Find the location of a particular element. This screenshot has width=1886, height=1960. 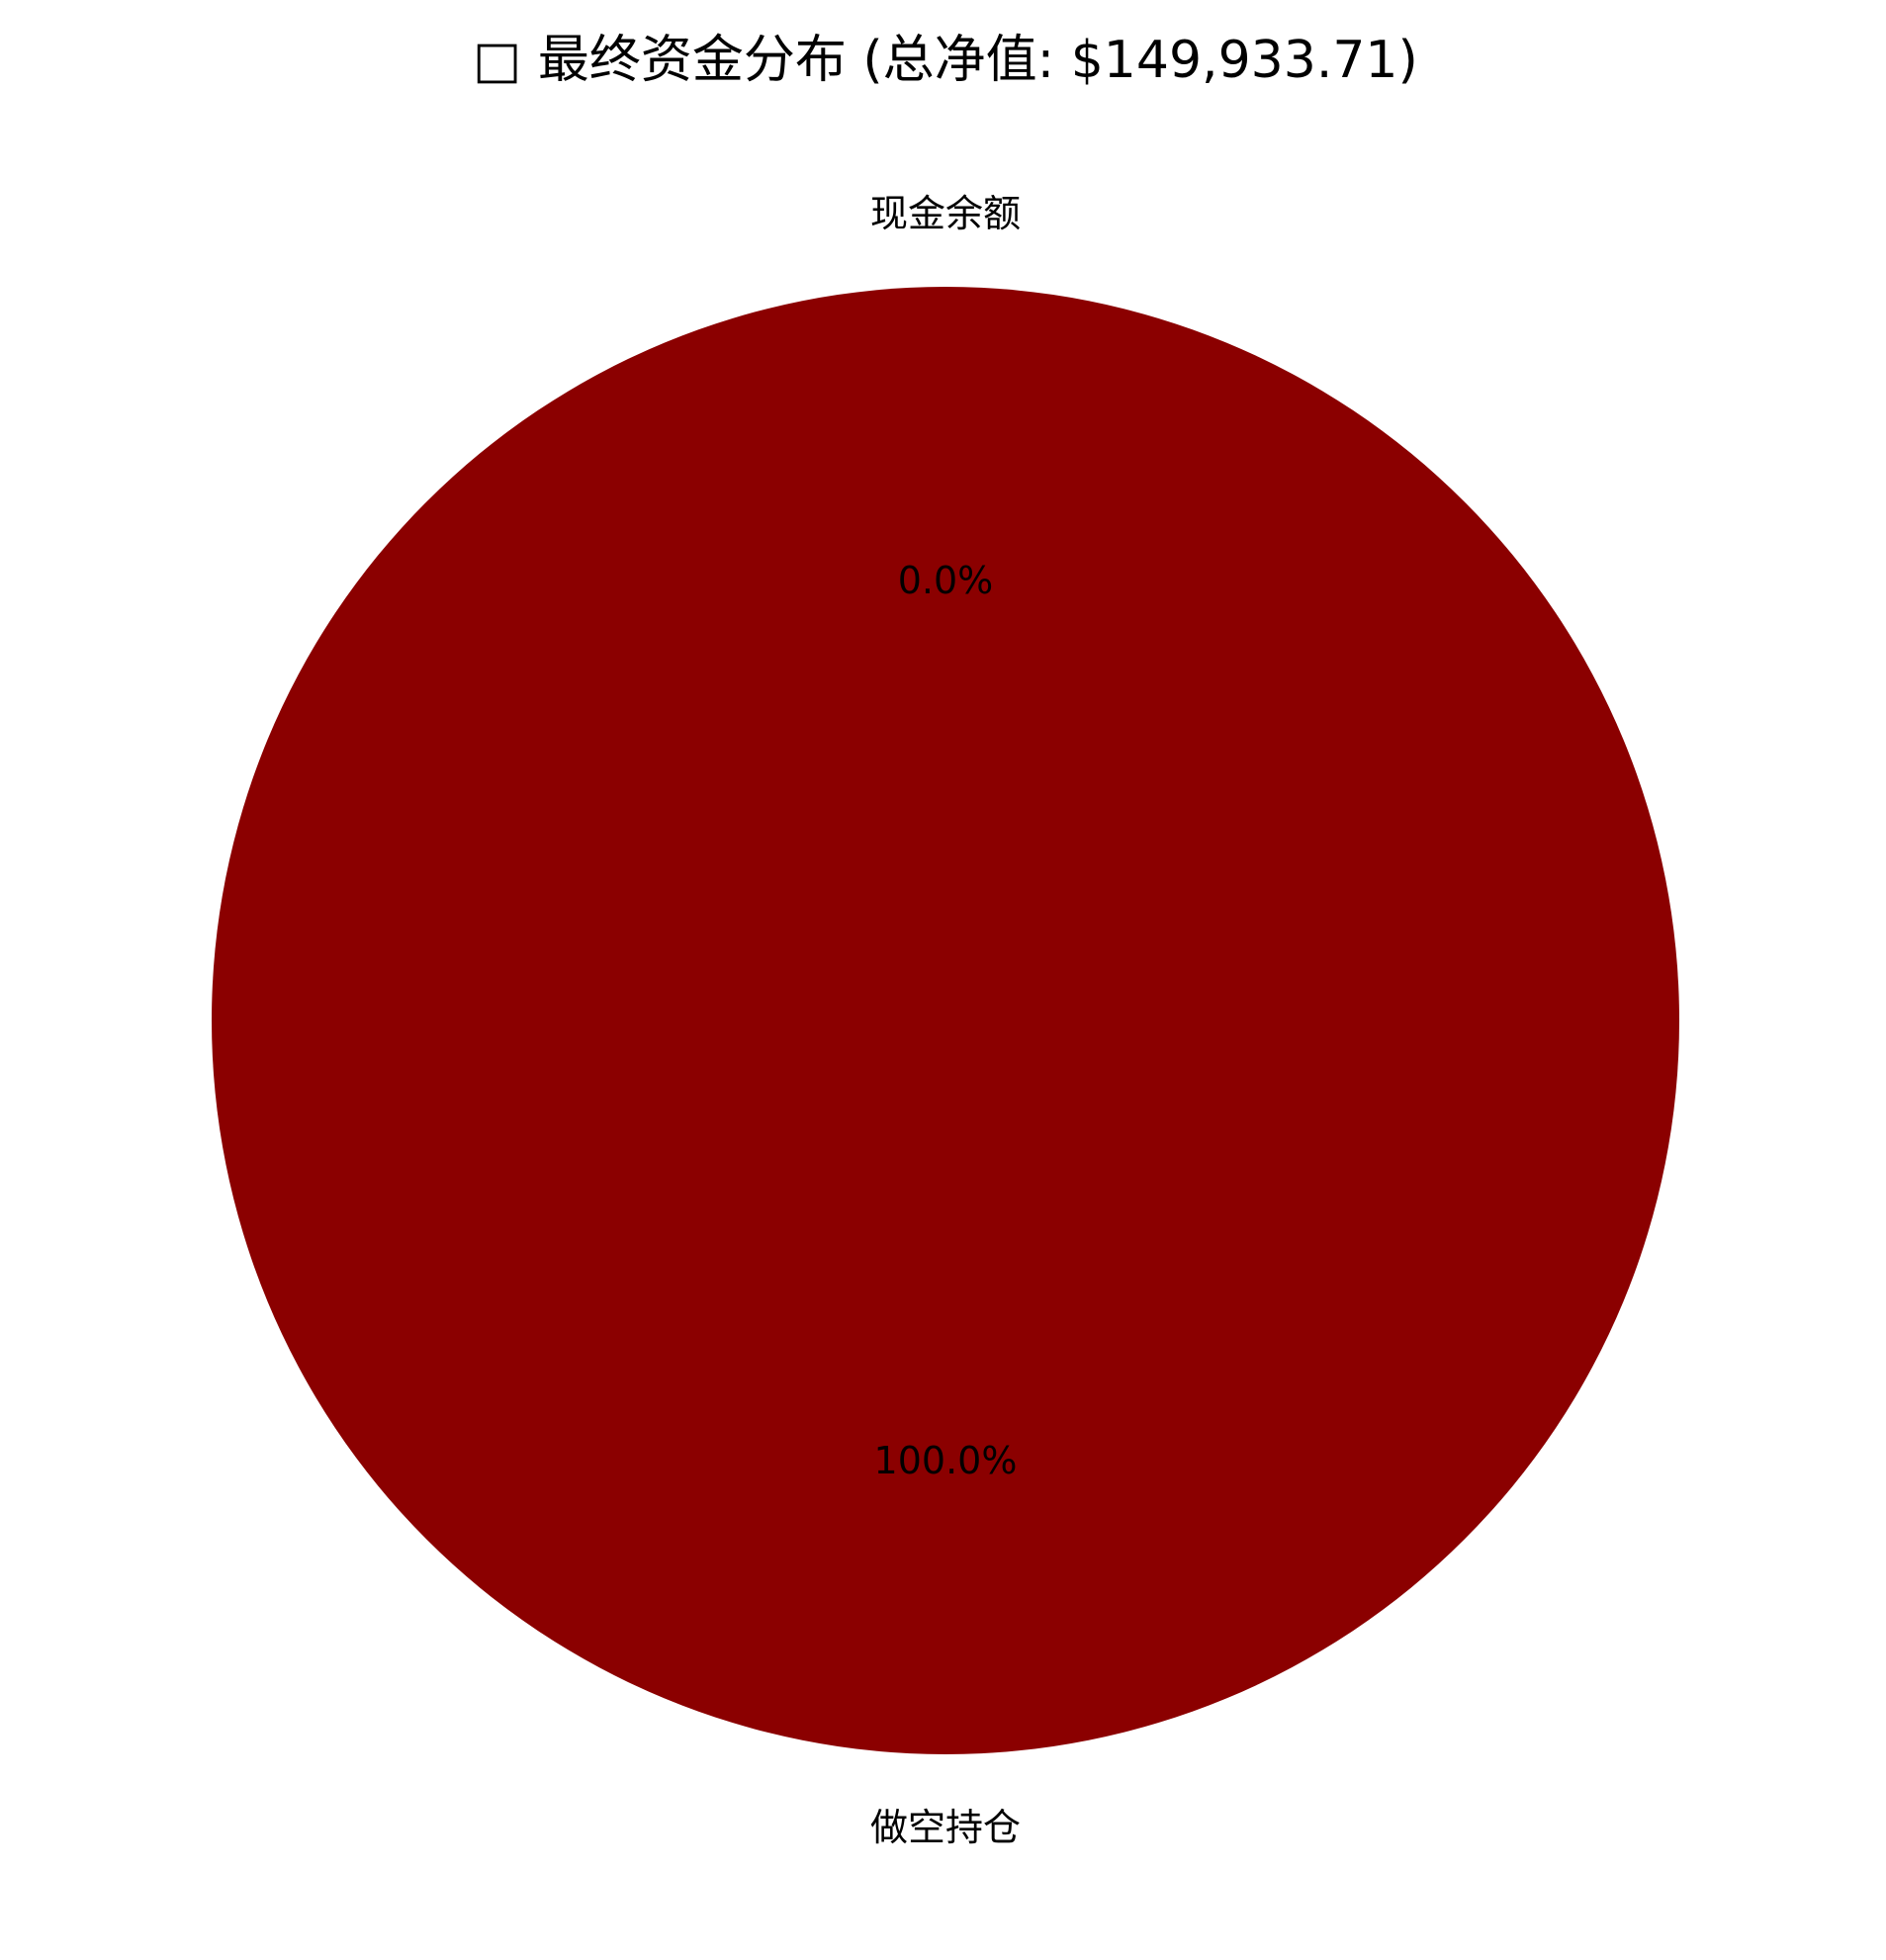

slice-percent-label: 0.0% is located at coordinates (946, 580).